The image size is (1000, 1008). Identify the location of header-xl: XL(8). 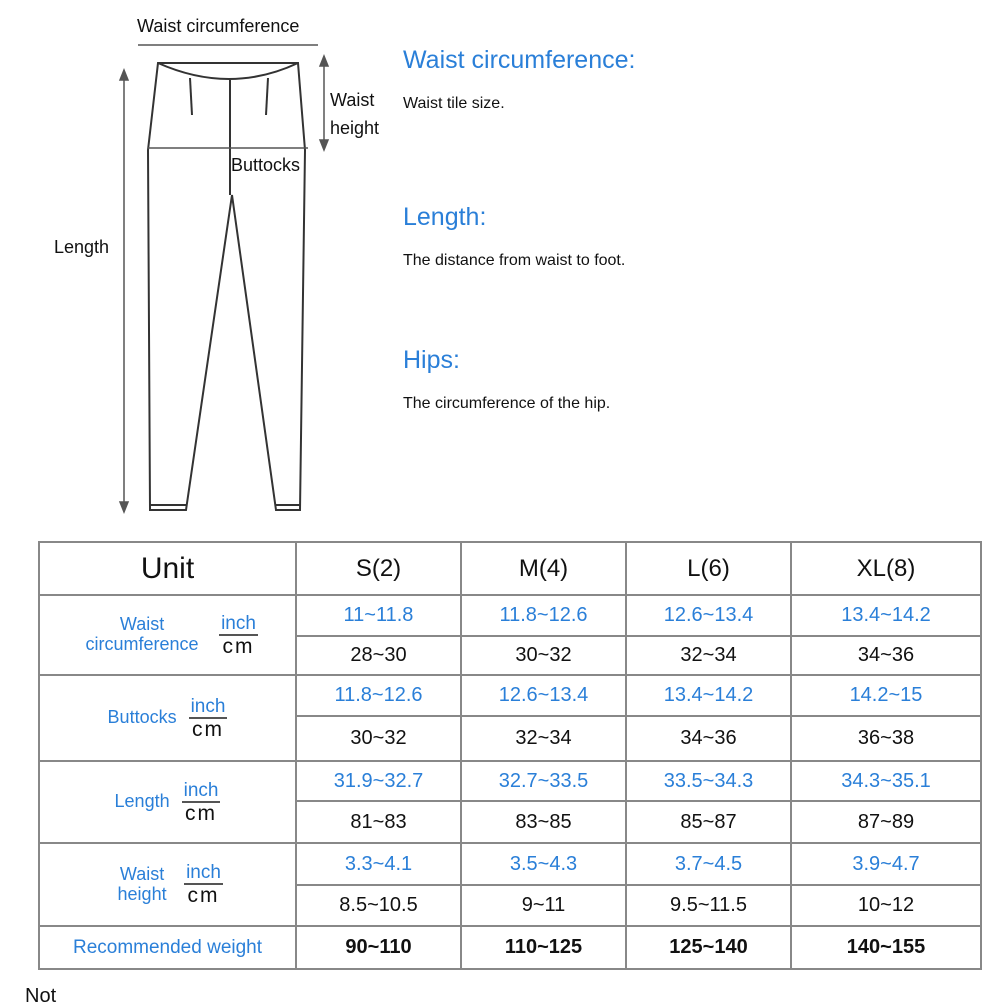
(886, 568).